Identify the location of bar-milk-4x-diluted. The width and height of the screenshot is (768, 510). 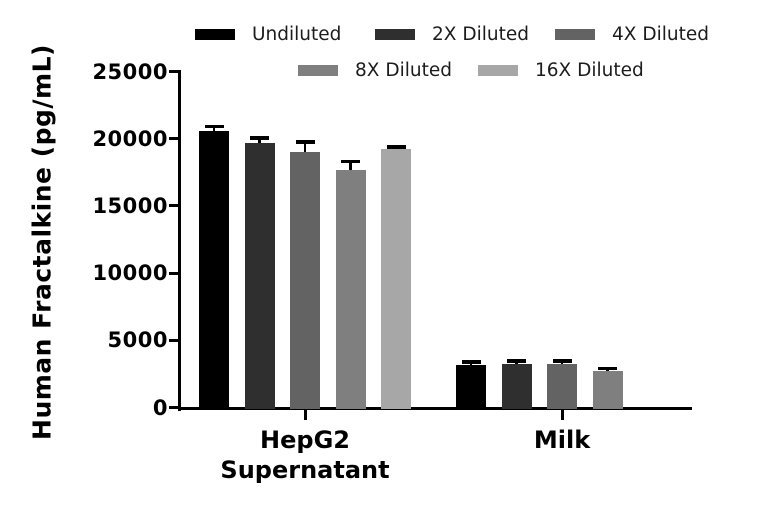
(562, 386).